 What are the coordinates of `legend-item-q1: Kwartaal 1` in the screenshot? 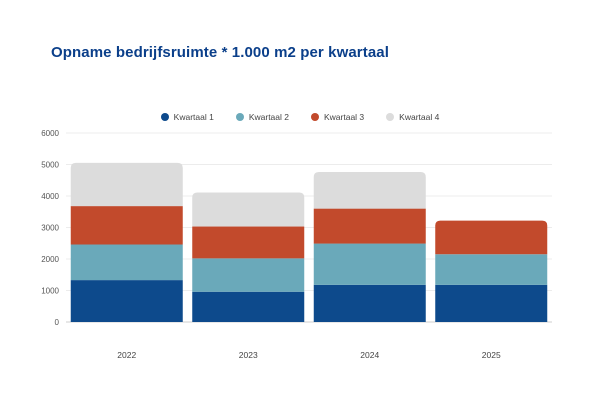 It's located at (187, 117).